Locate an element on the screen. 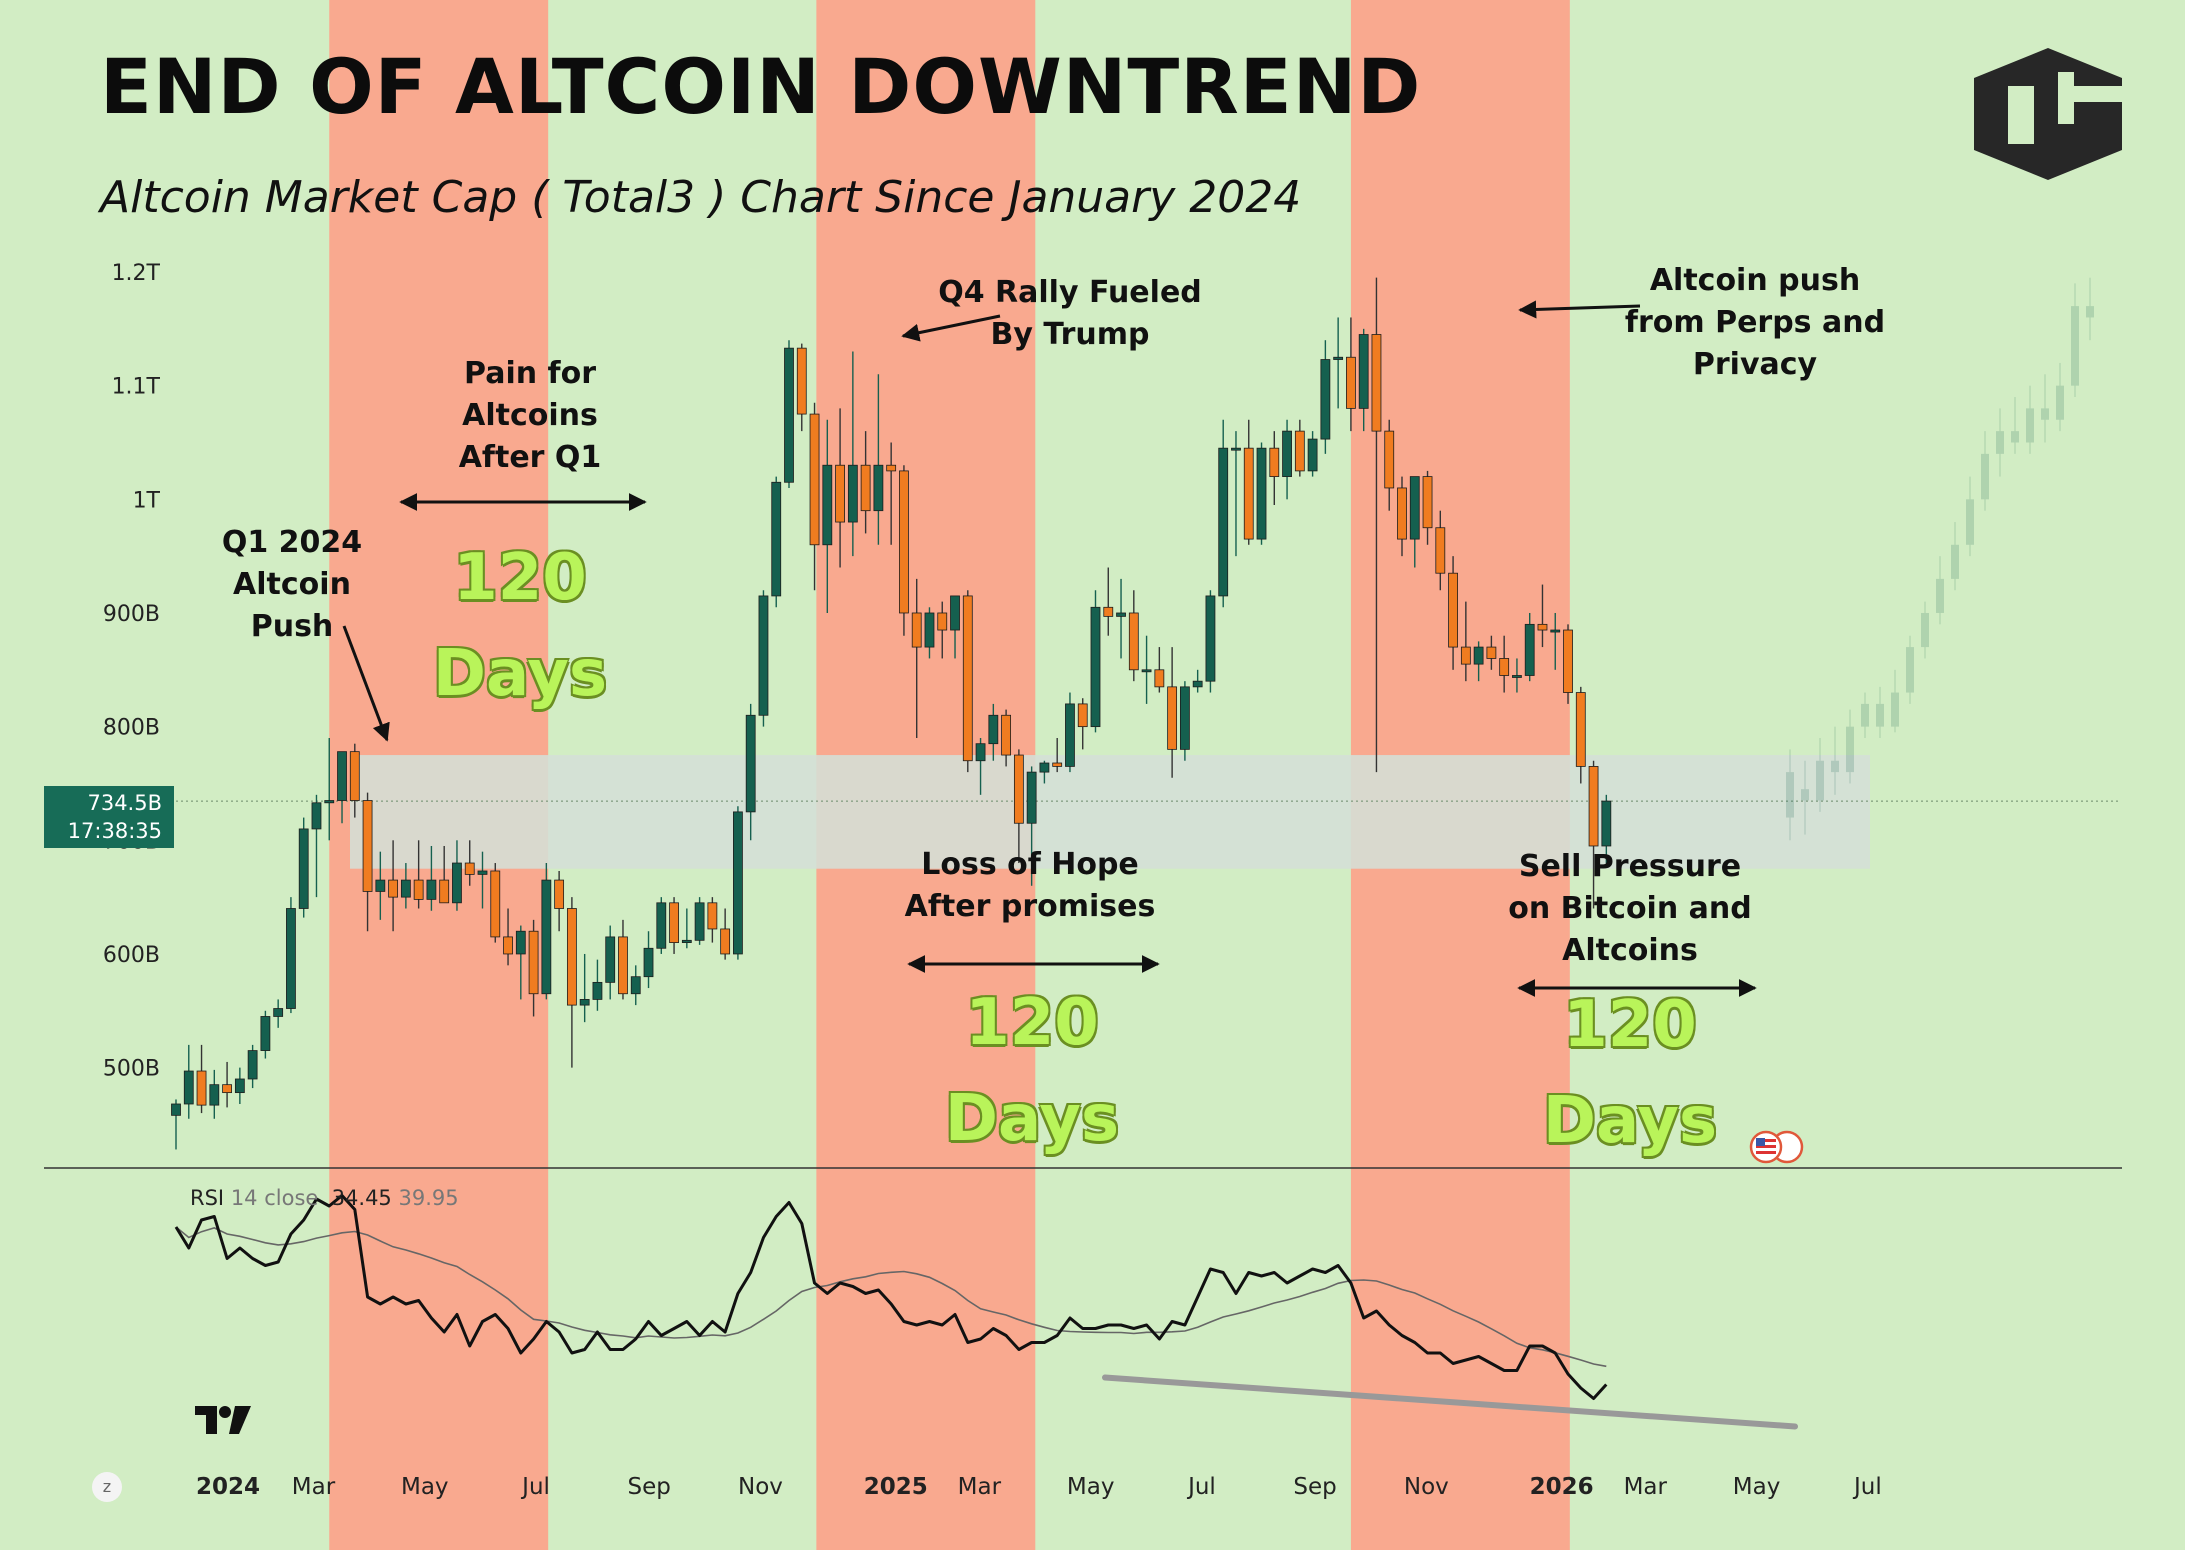  tradingview-icon is located at coordinates (223, 1420).